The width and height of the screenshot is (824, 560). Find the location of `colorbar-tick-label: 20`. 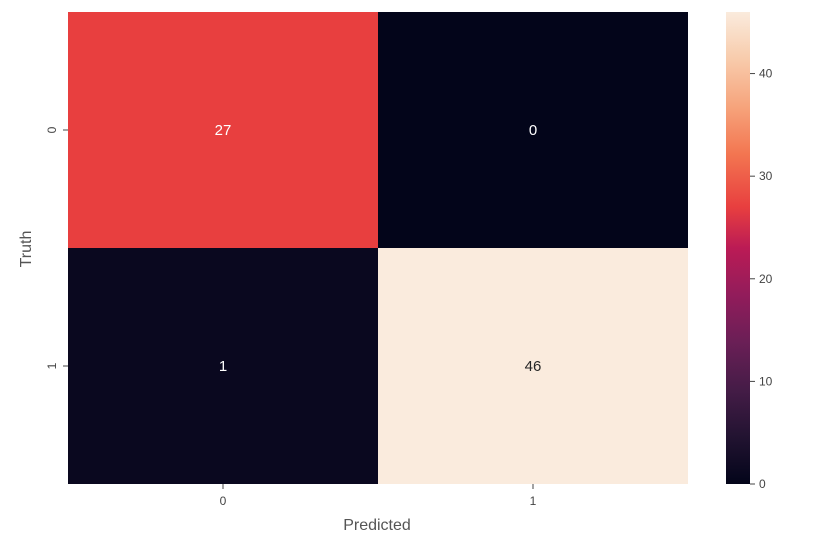

colorbar-tick-label: 20 is located at coordinates (766, 279).